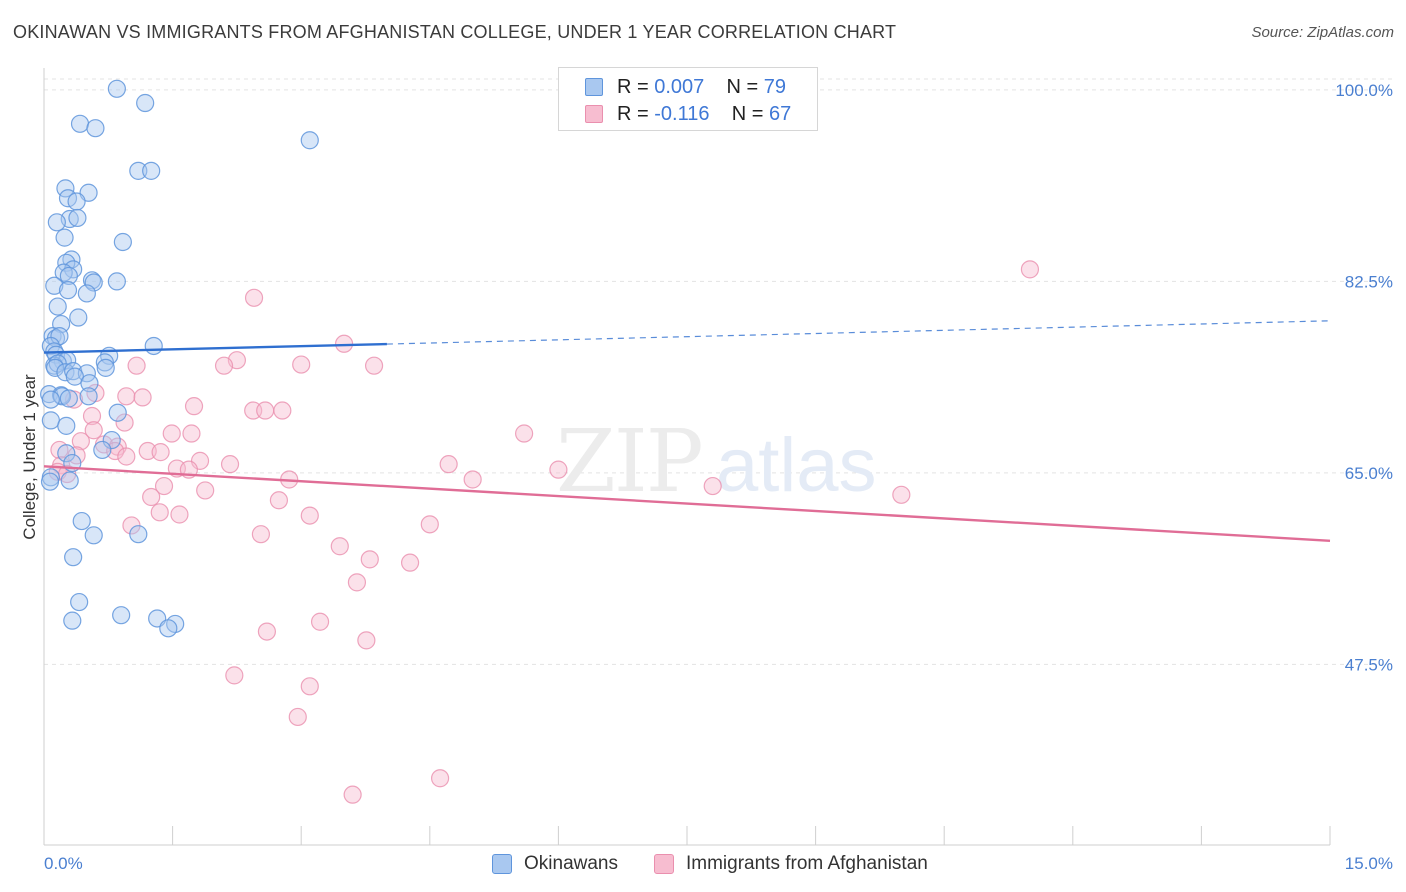 Image resolution: width=1406 pixels, height=892 pixels. I want to click on okinawans-r-value: 0.007, so click(679, 86).